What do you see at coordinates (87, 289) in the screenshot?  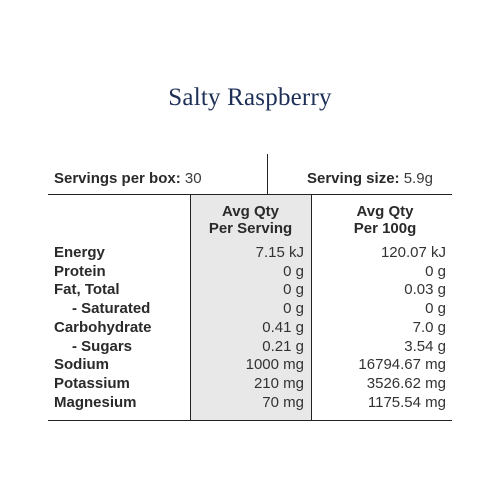 I see `row-label-fat-total: Fat, Total` at bounding box center [87, 289].